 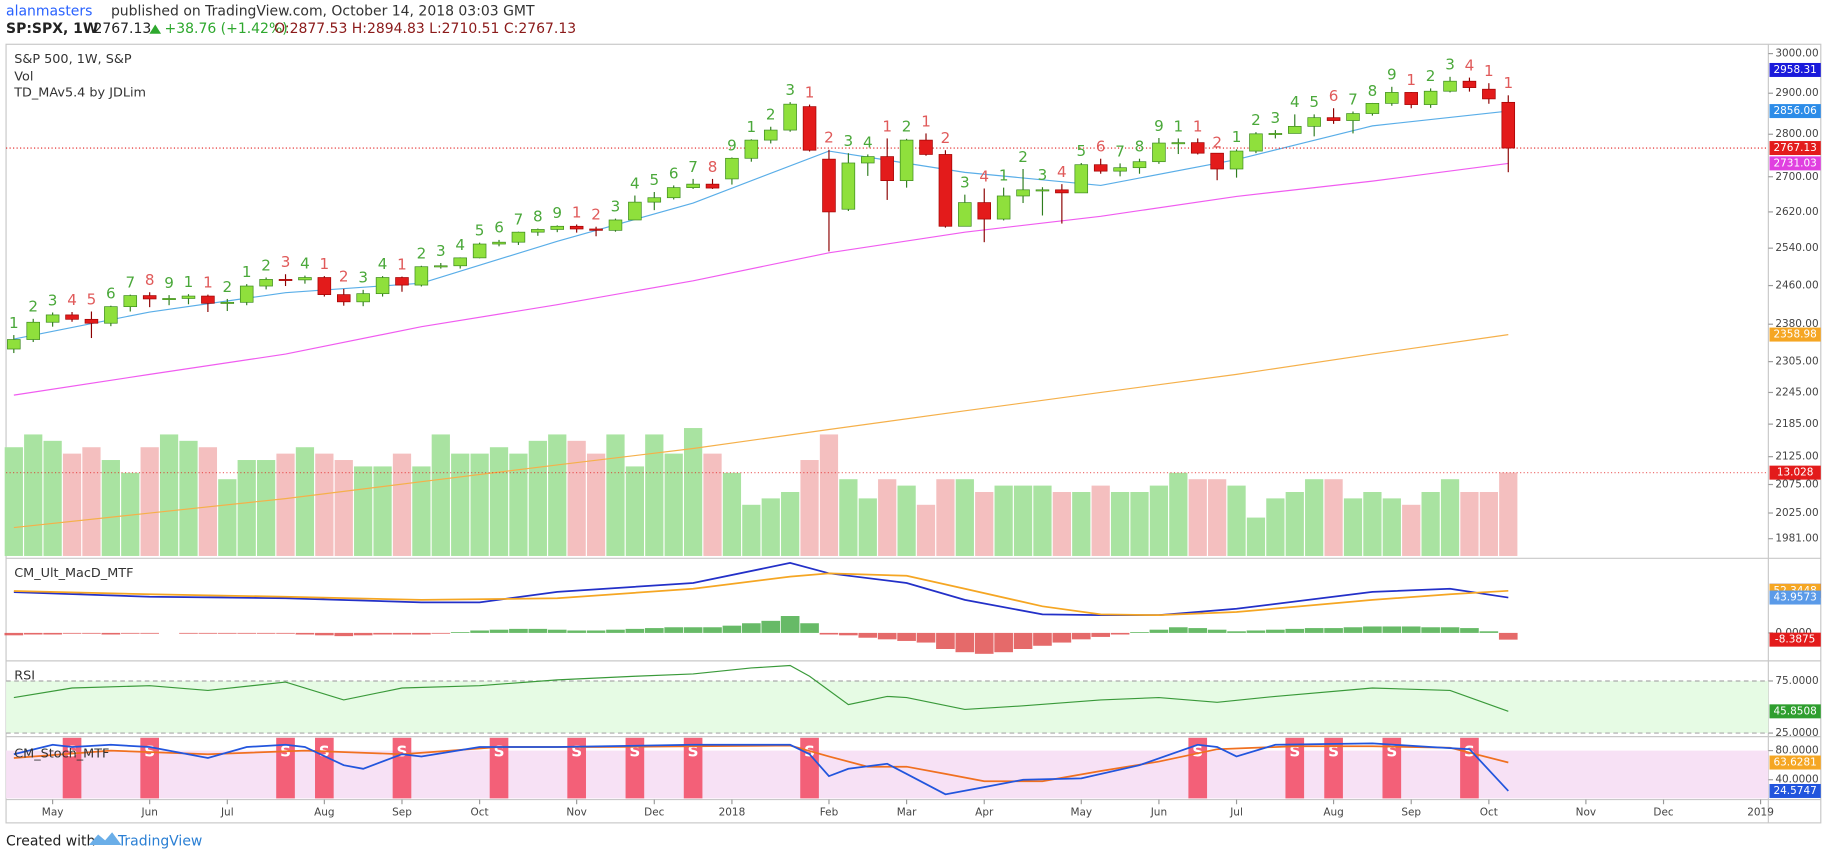 What do you see at coordinates (1796, 751) in the screenshot?
I see `y-tick-label: 80.0000` at bounding box center [1796, 751].